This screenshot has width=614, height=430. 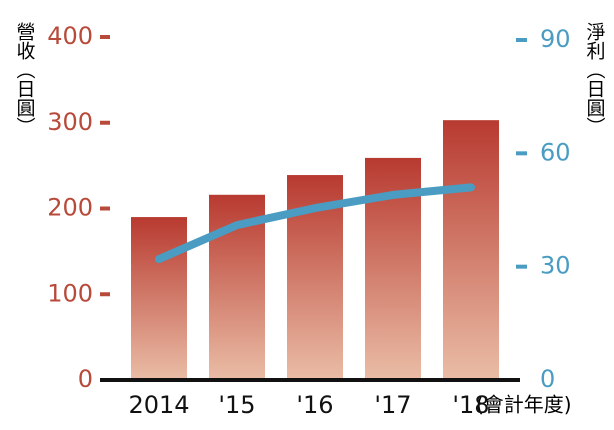 What do you see at coordinates (392, 405) in the screenshot?
I see `x-tick-label: '17` at bounding box center [392, 405].